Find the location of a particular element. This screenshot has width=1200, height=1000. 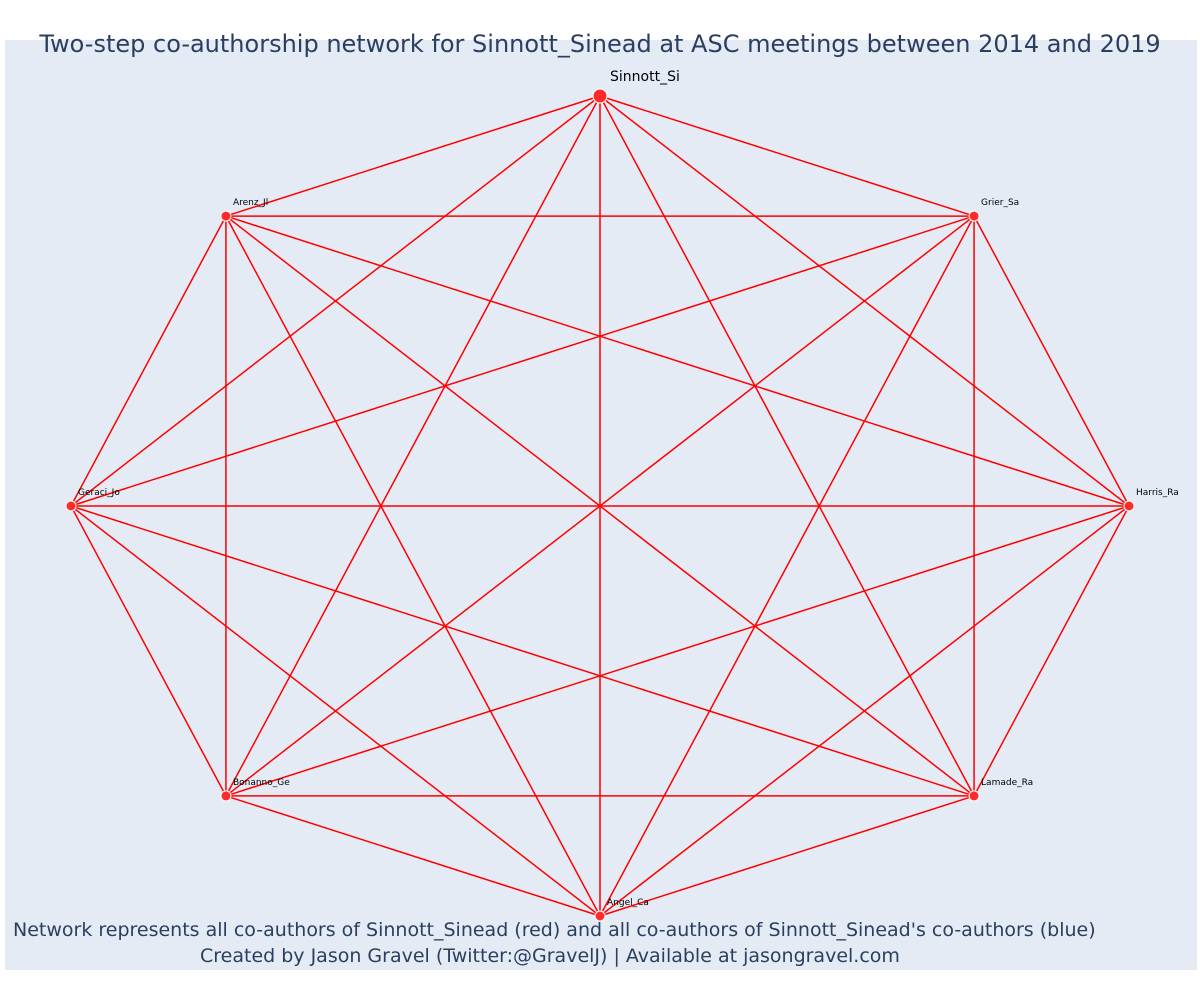

node-label-bonanno-ge: Bonanno_Ge is located at coordinates (261, 783).